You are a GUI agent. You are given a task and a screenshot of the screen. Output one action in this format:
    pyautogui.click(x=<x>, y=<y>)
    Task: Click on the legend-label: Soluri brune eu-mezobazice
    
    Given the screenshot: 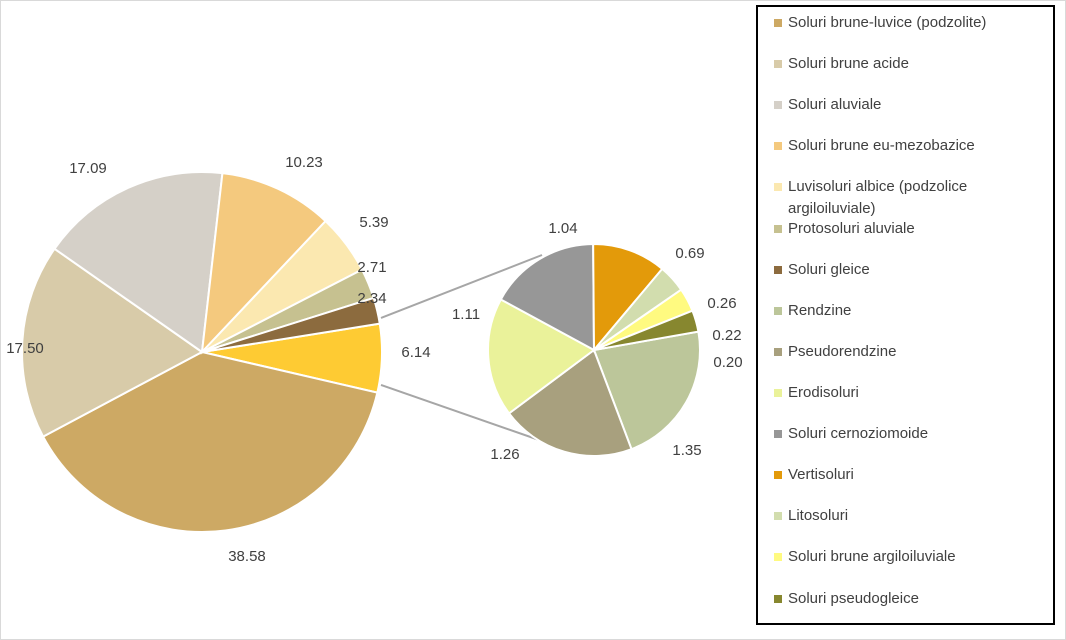 What is the action you would take?
    pyautogui.click(x=881, y=145)
    